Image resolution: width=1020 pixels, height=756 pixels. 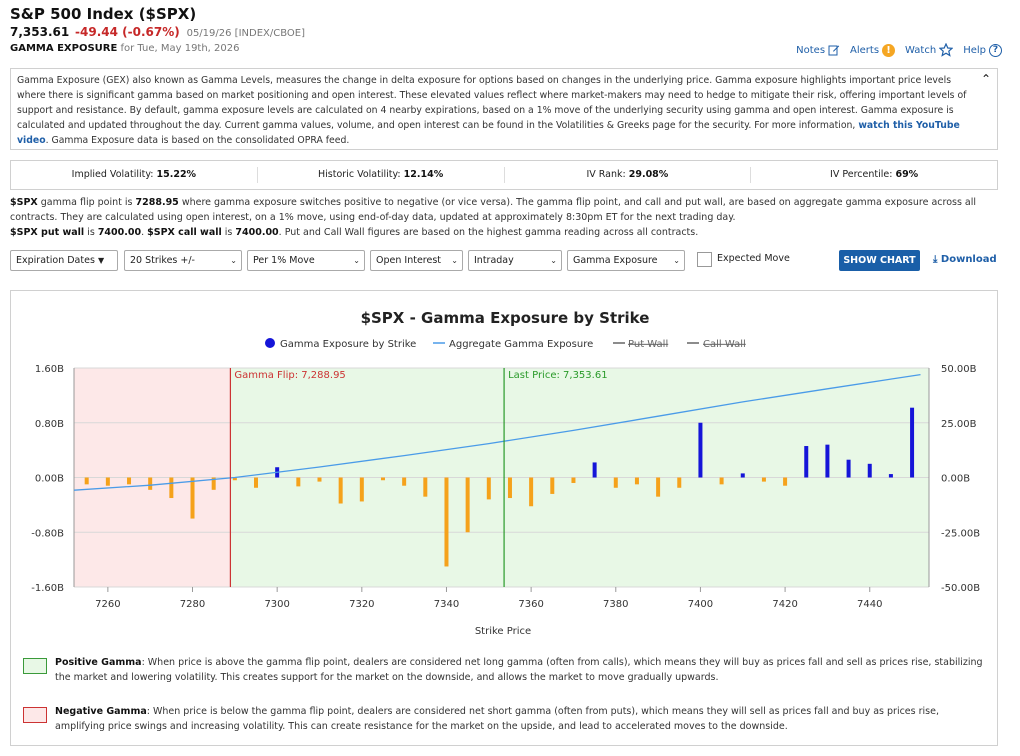 I want to click on interest-select: Open Interest ⌄, so click(x=416, y=260).